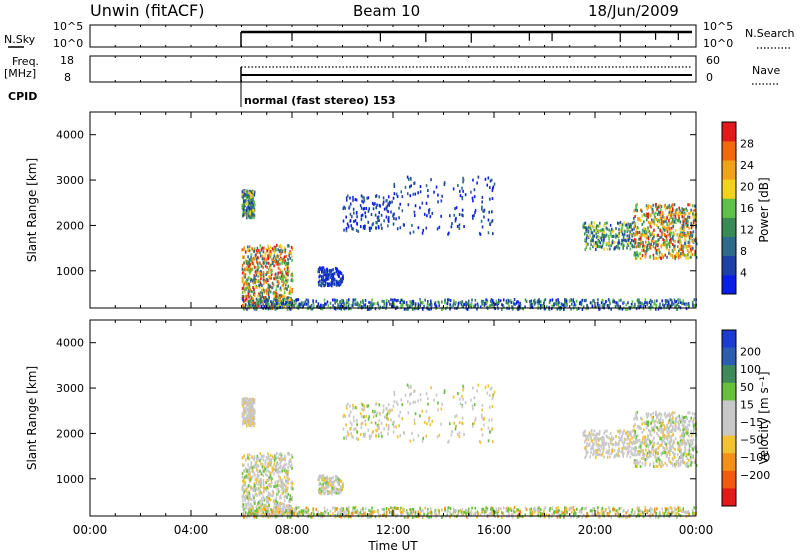  Describe the element at coordinates (747, 208) in the screenshot. I see `colorbar-tick-label: 16` at that location.